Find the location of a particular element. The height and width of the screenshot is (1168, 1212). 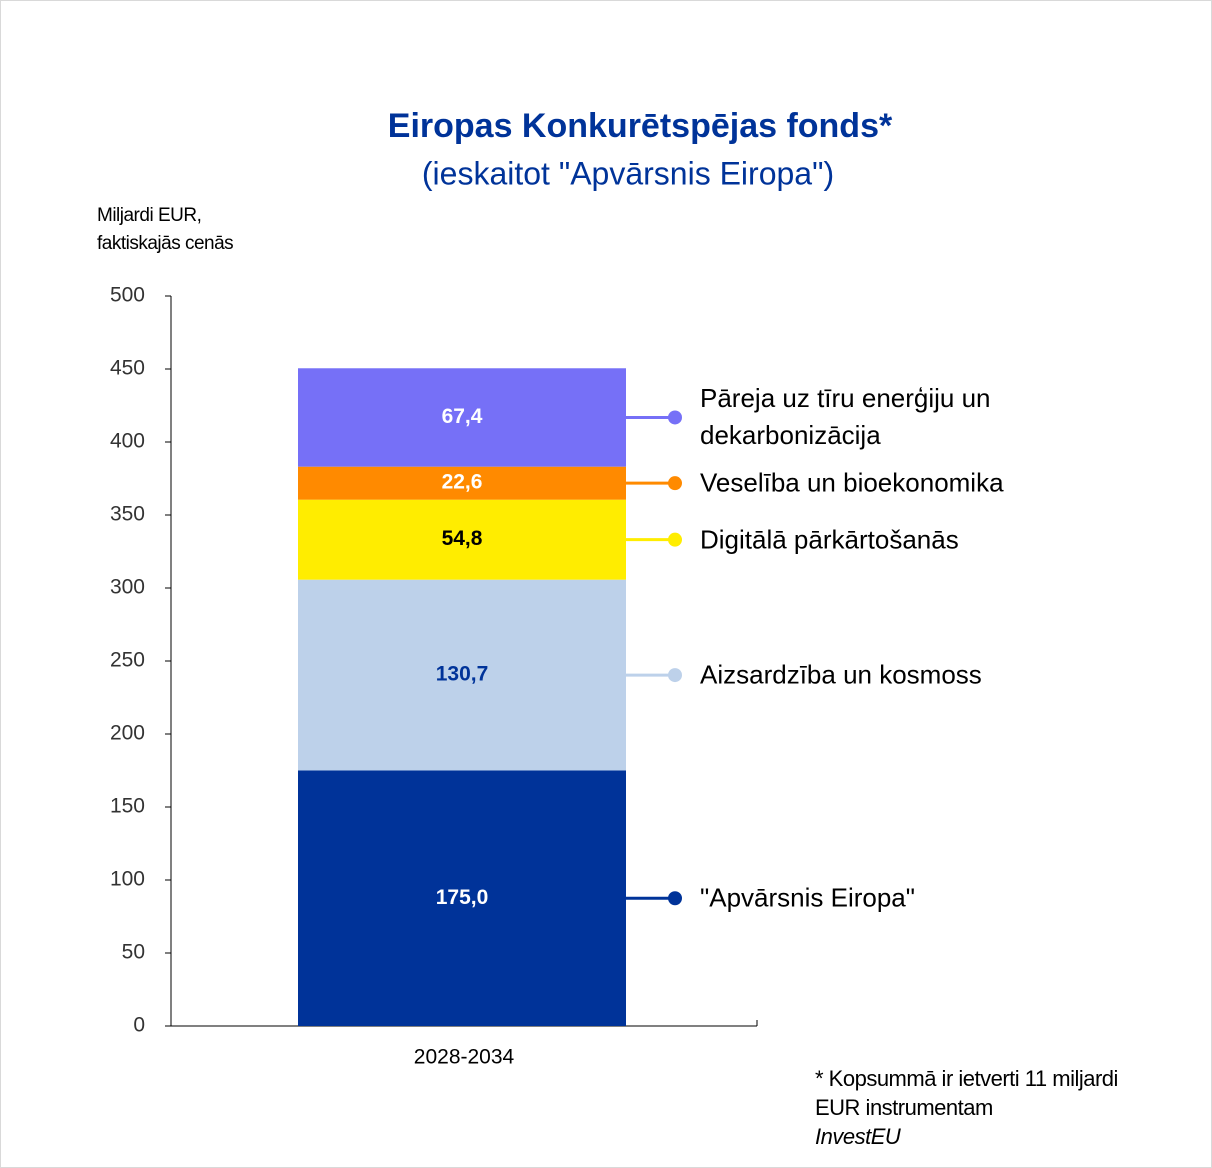

y-tick-label: 300 is located at coordinates (127, 587).